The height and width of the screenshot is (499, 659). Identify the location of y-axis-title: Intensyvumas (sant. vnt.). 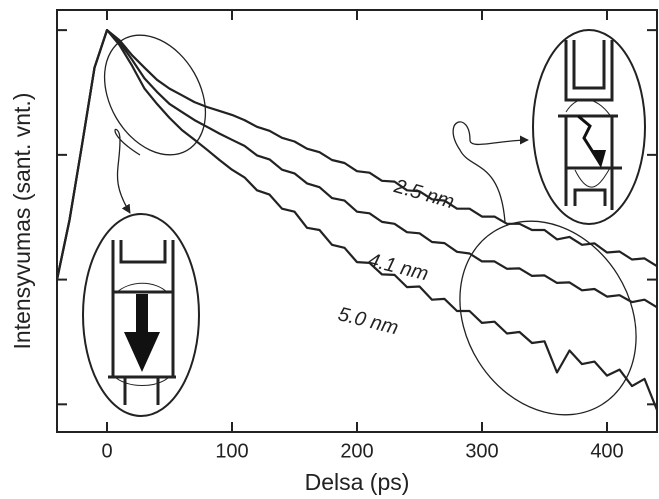
(22, 221).